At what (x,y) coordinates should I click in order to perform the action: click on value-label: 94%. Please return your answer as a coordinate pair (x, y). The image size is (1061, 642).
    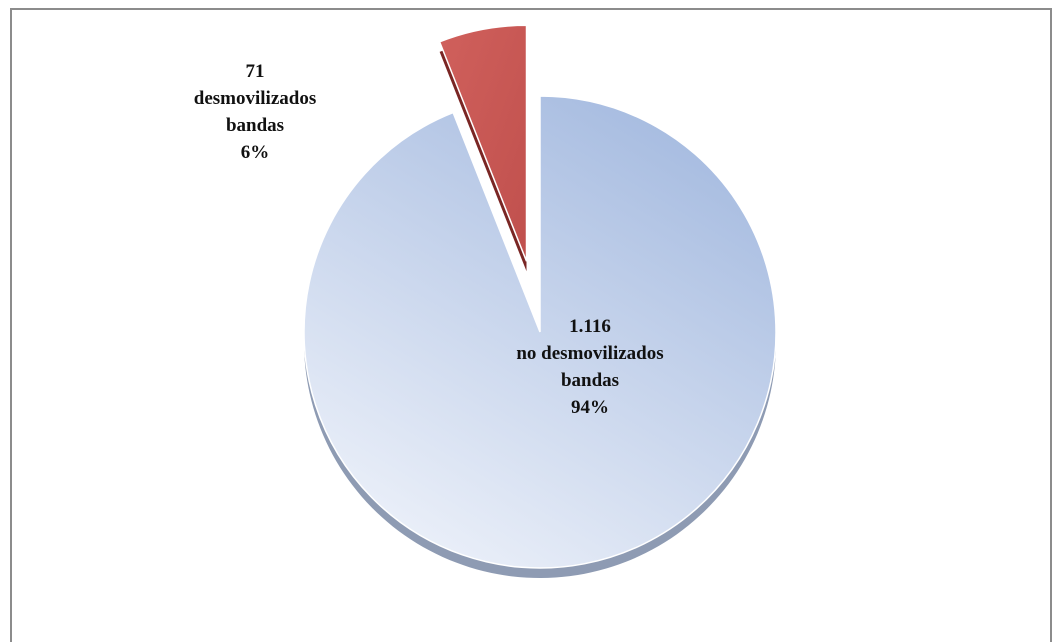
    Looking at the image, I should click on (590, 407).